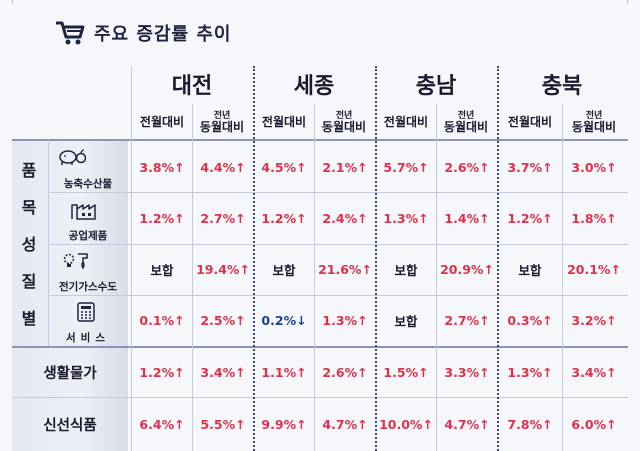  What do you see at coordinates (345, 167) in the screenshot?
I see `table-cell: 2.1%↑` at bounding box center [345, 167].